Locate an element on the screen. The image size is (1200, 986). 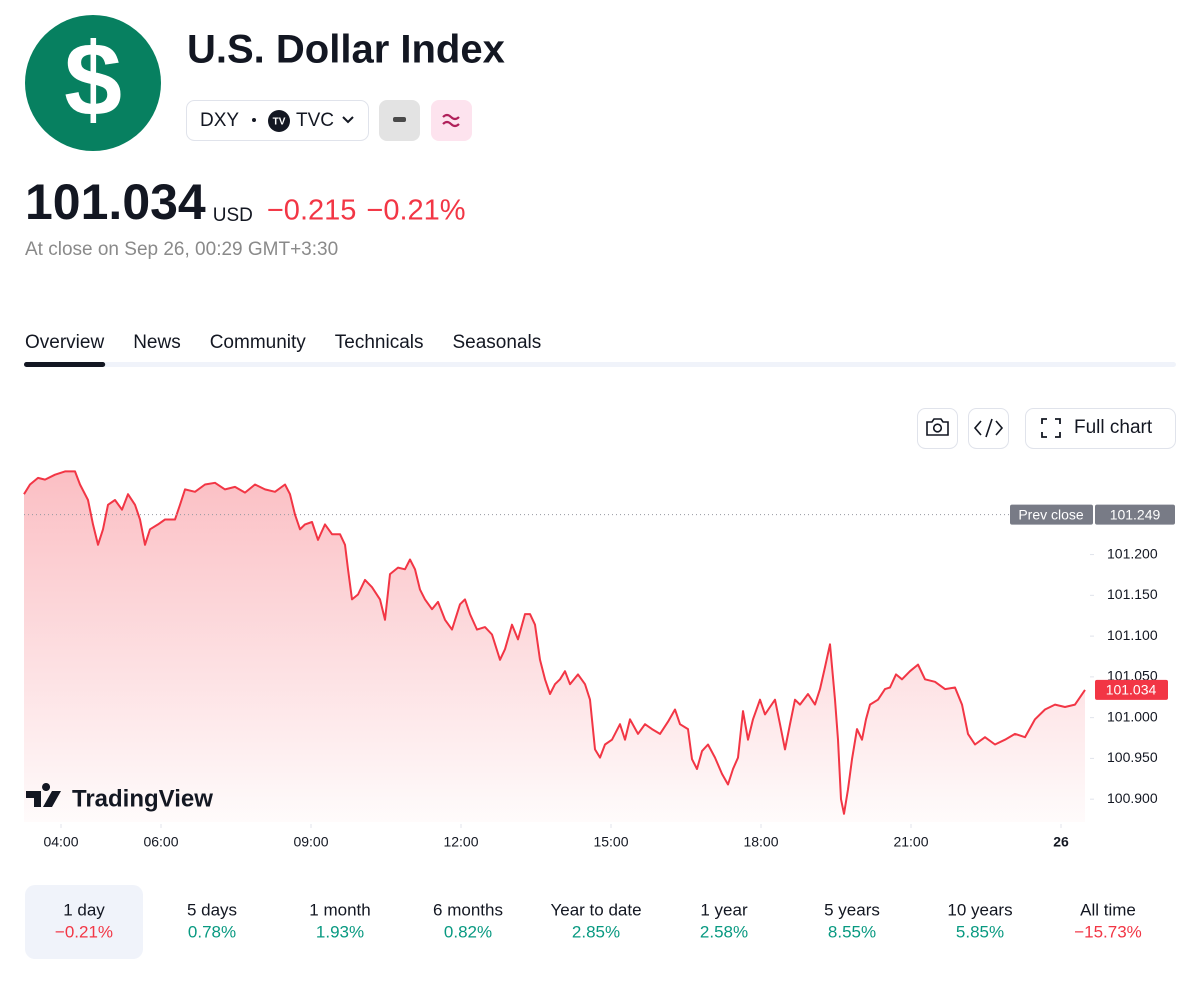
y-tick-label: 101.050 is located at coordinates (1132, 676).